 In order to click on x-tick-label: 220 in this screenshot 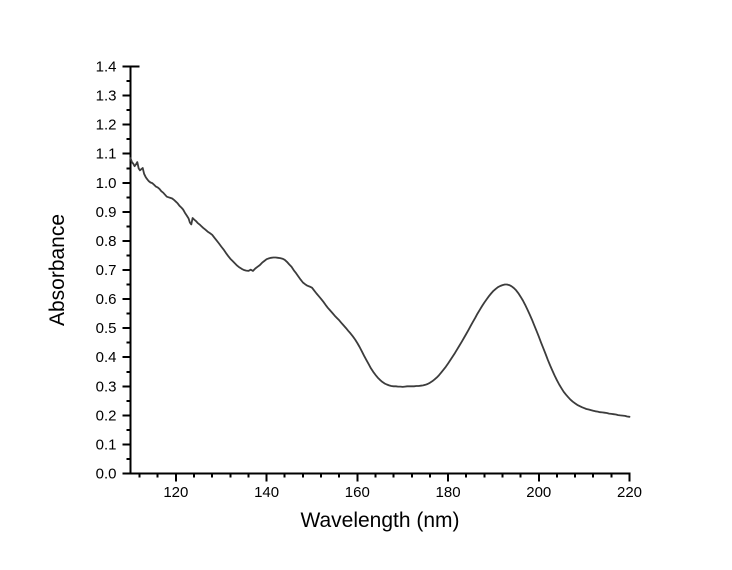, I will do `click(629, 492)`.